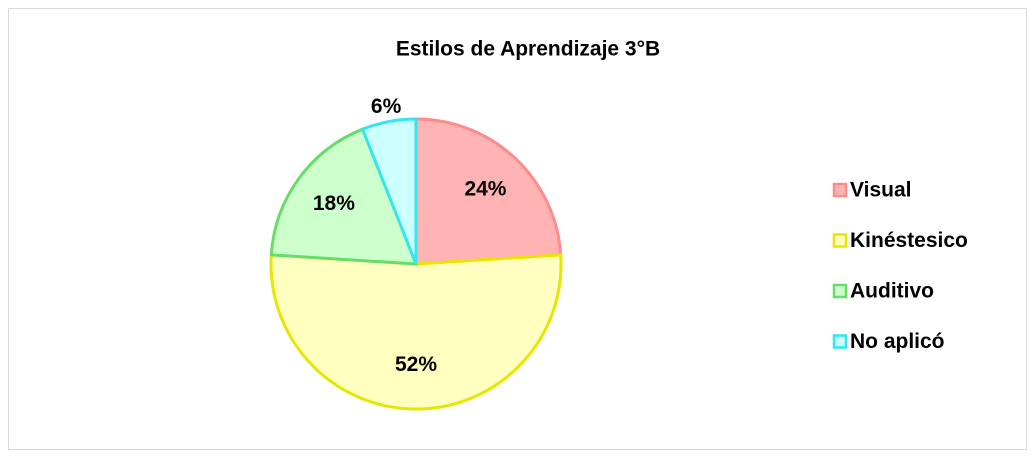 Image resolution: width=1035 pixels, height=463 pixels. Describe the element at coordinates (909, 240) in the screenshot. I see `legend-label: Kinéstesico` at that location.